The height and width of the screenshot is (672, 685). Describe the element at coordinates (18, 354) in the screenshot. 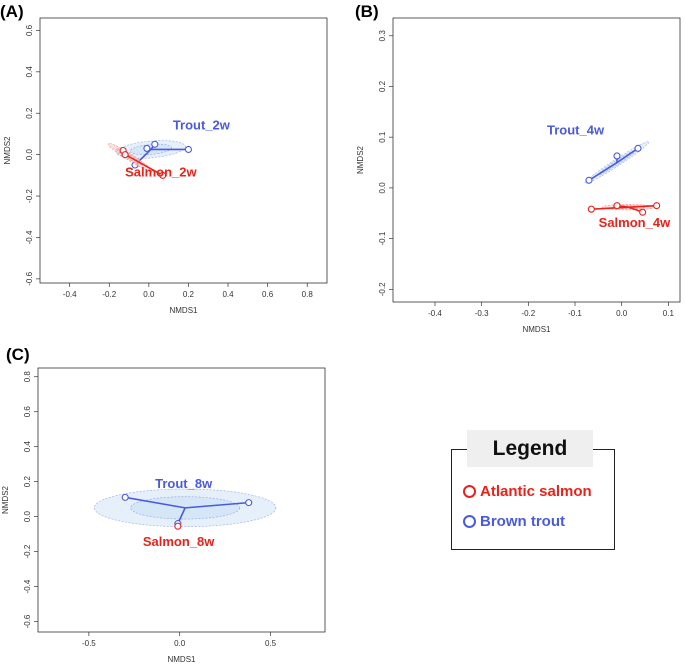

I see `panel-label-c: (C)` at that location.